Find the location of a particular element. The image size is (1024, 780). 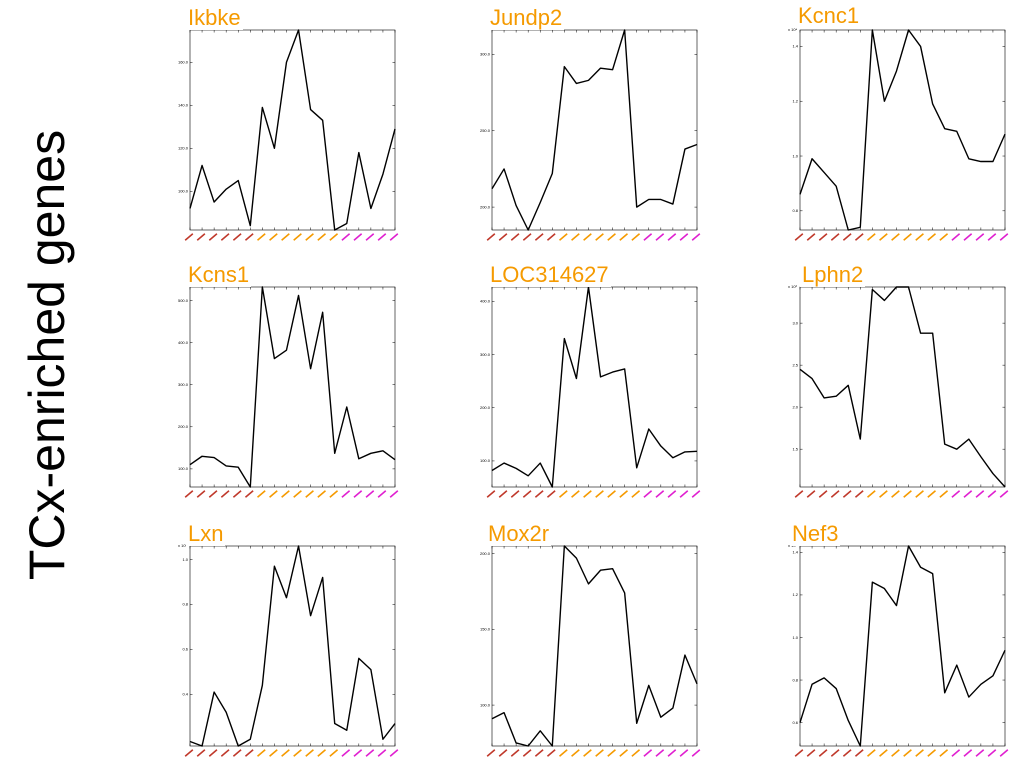

gene-title: Jundp2 is located at coordinates (526, 17).